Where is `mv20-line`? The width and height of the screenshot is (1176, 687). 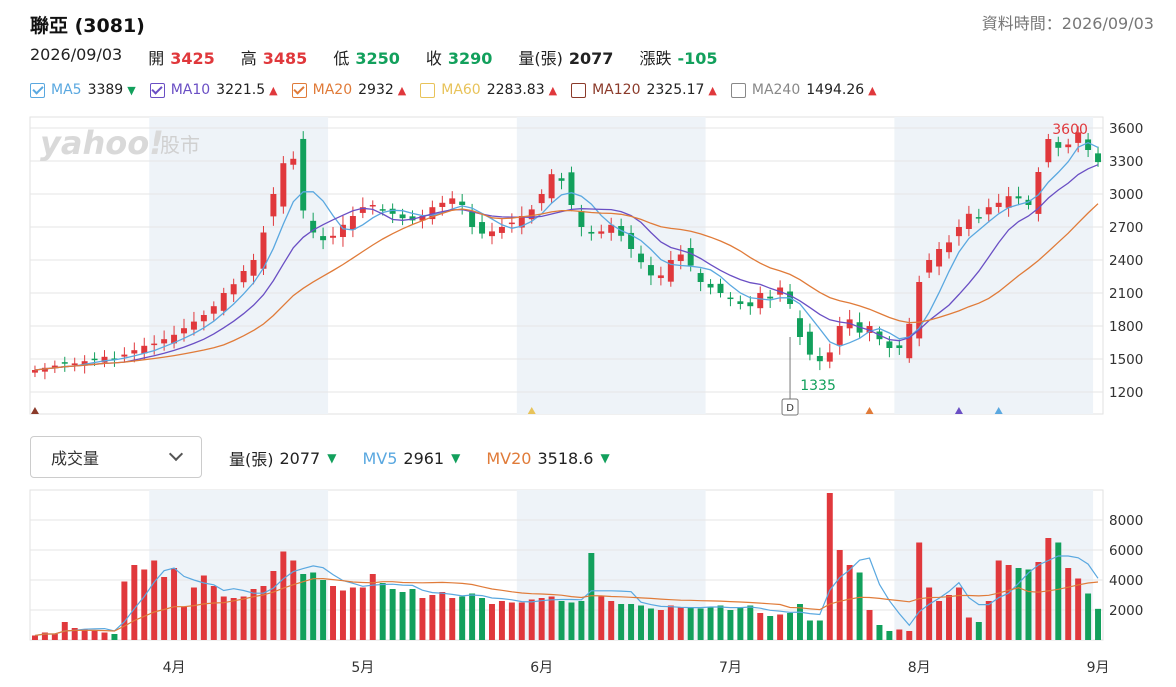
mv20-line is located at coordinates (566, 607).